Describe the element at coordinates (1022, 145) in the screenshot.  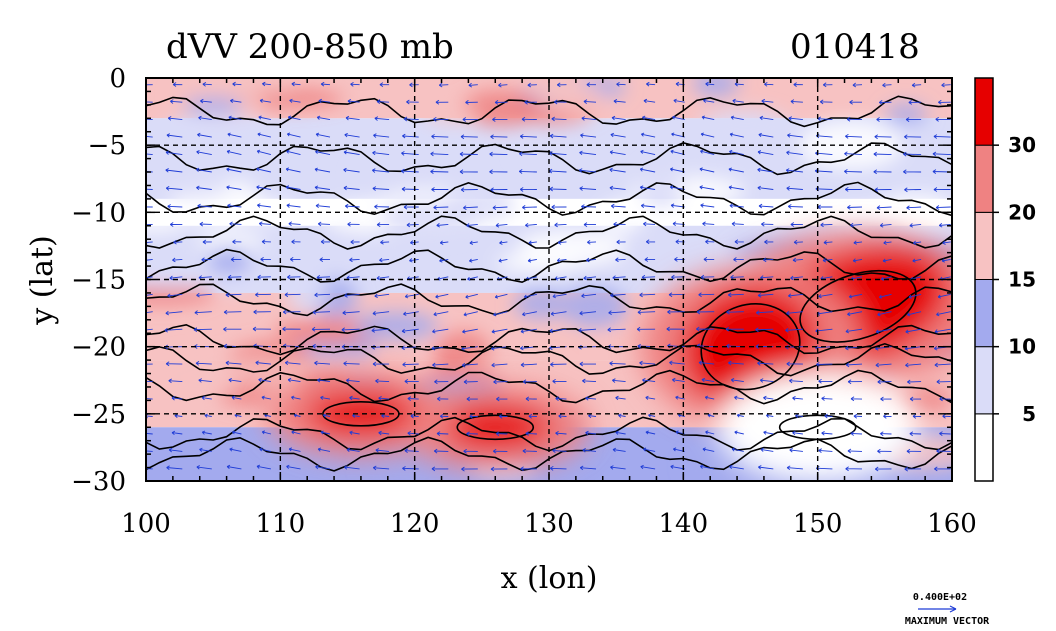
I see `colorbar-label: 30` at that location.